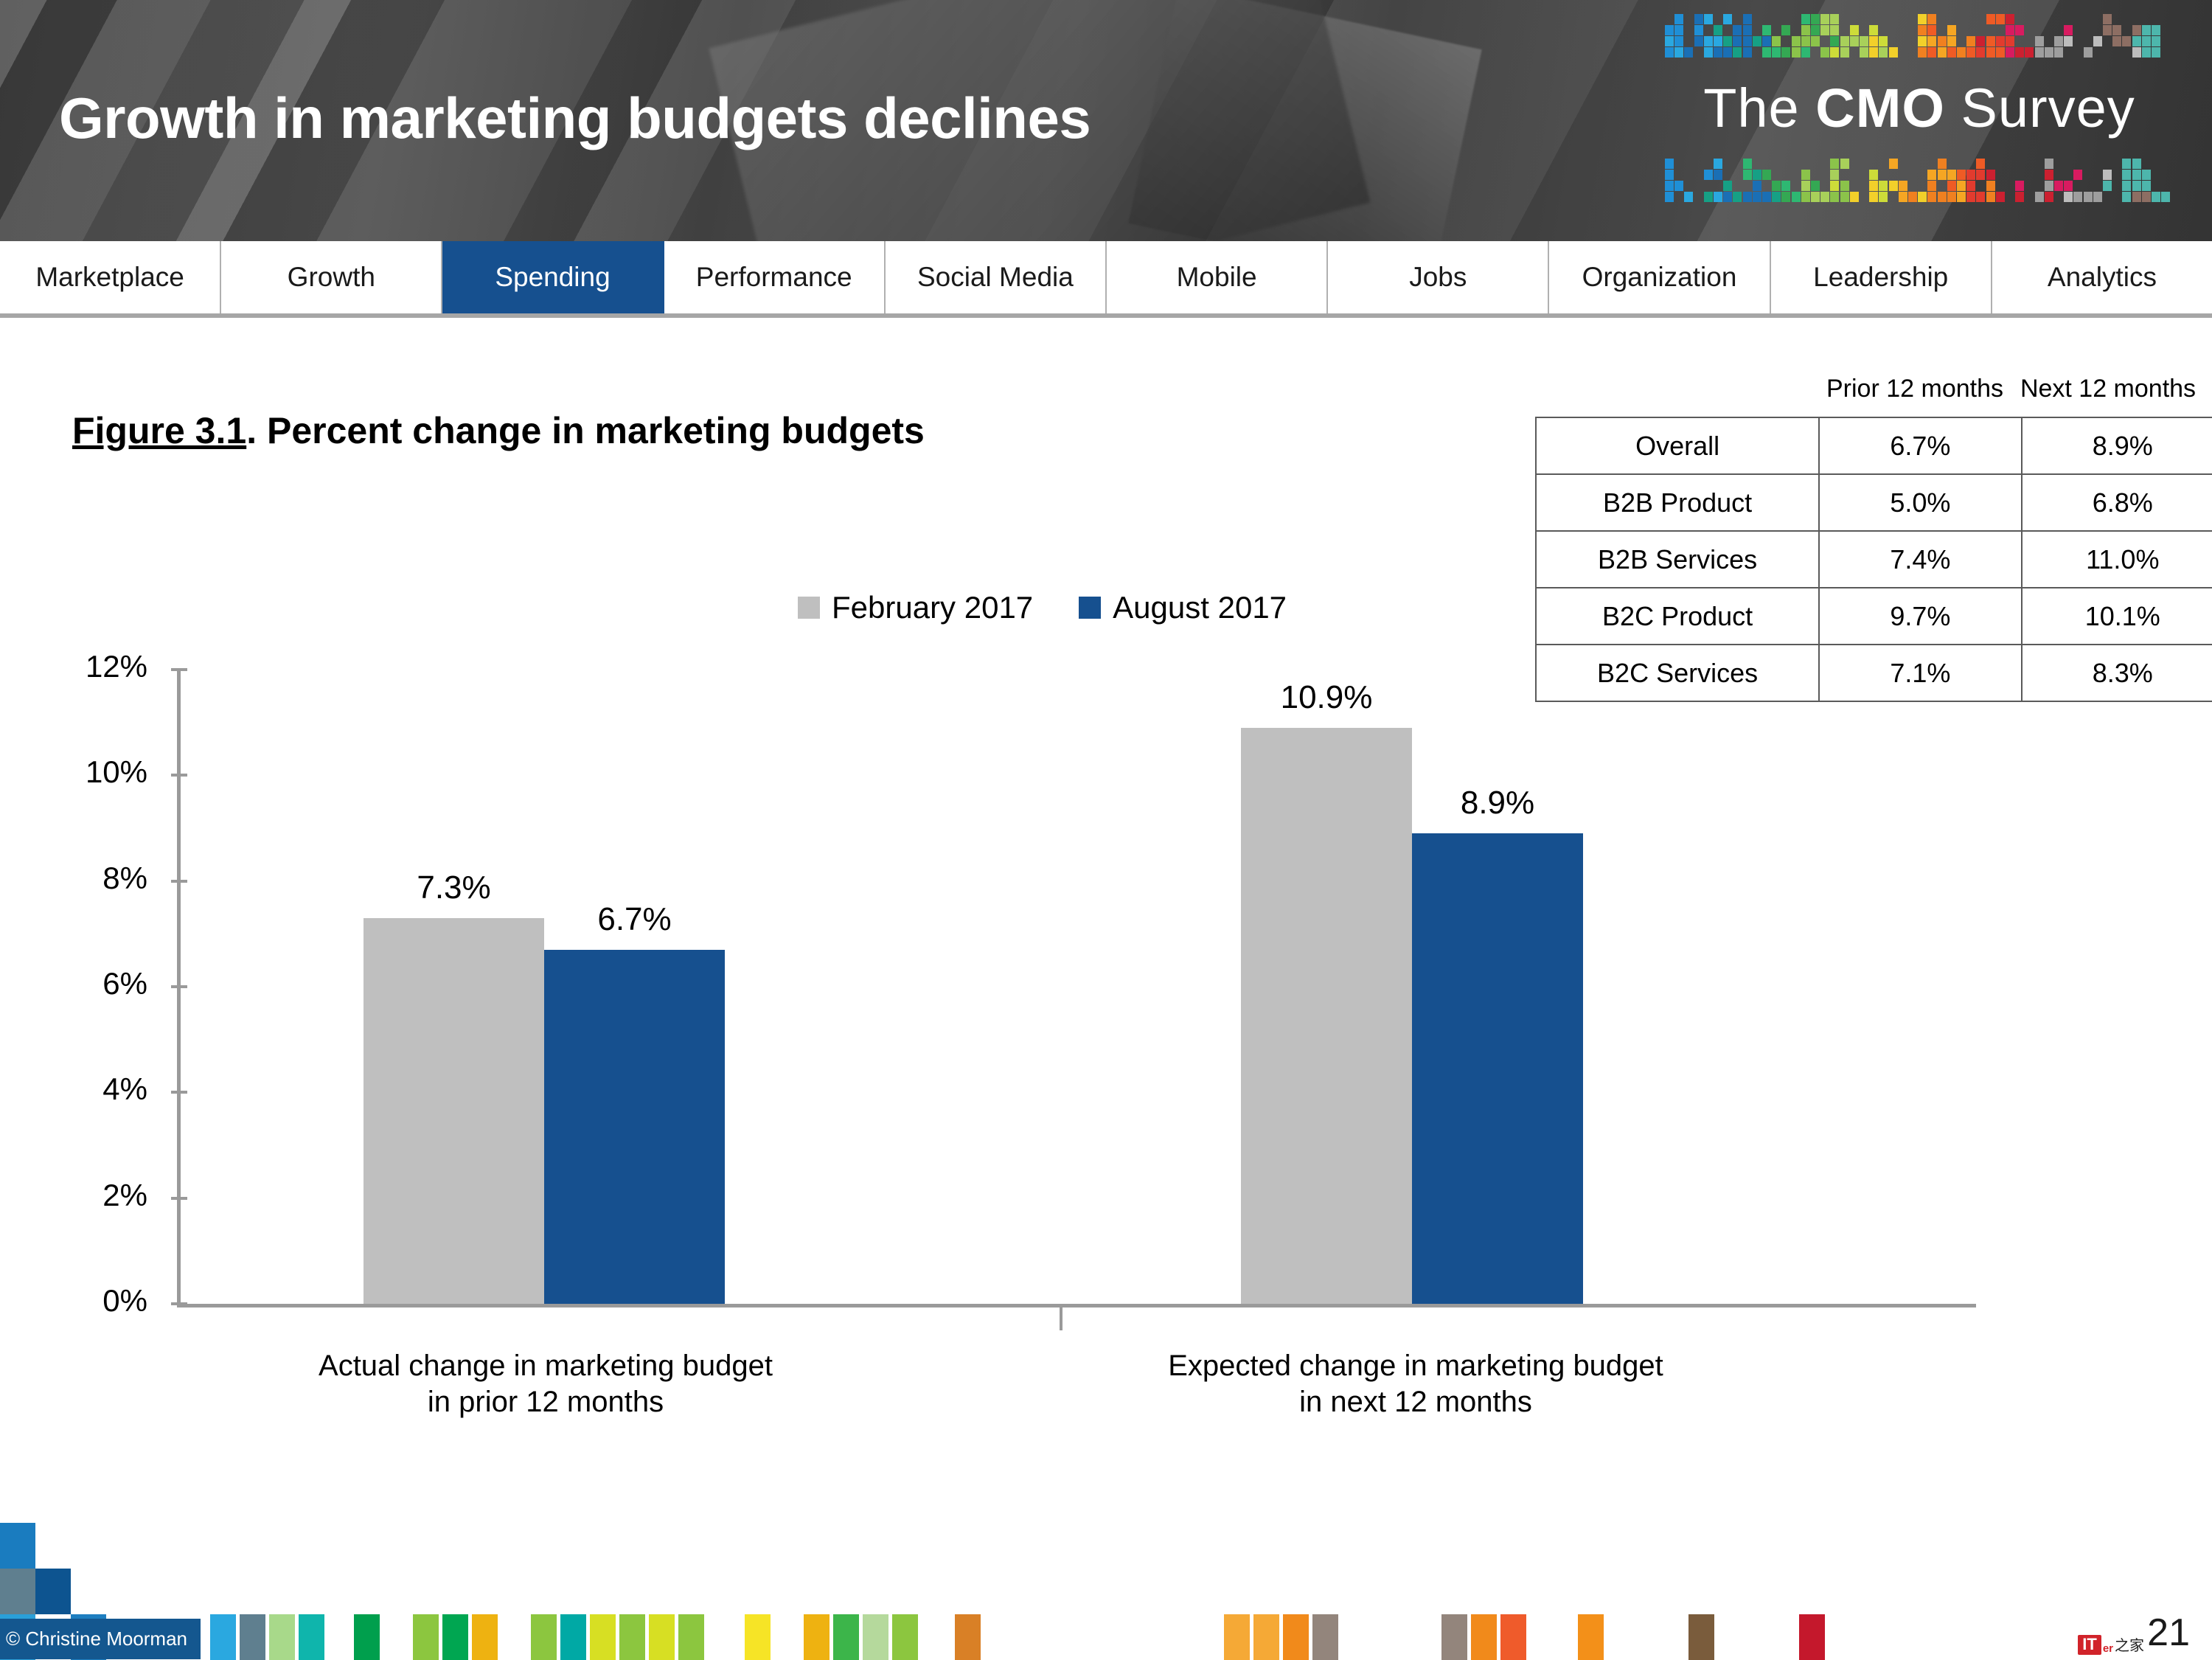  I want to click on tab-social-media: Social Media, so click(996, 277).